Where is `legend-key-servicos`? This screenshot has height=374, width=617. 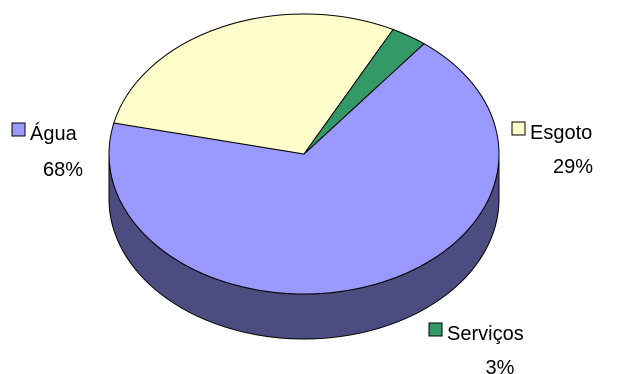 legend-key-servicos is located at coordinates (435, 329).